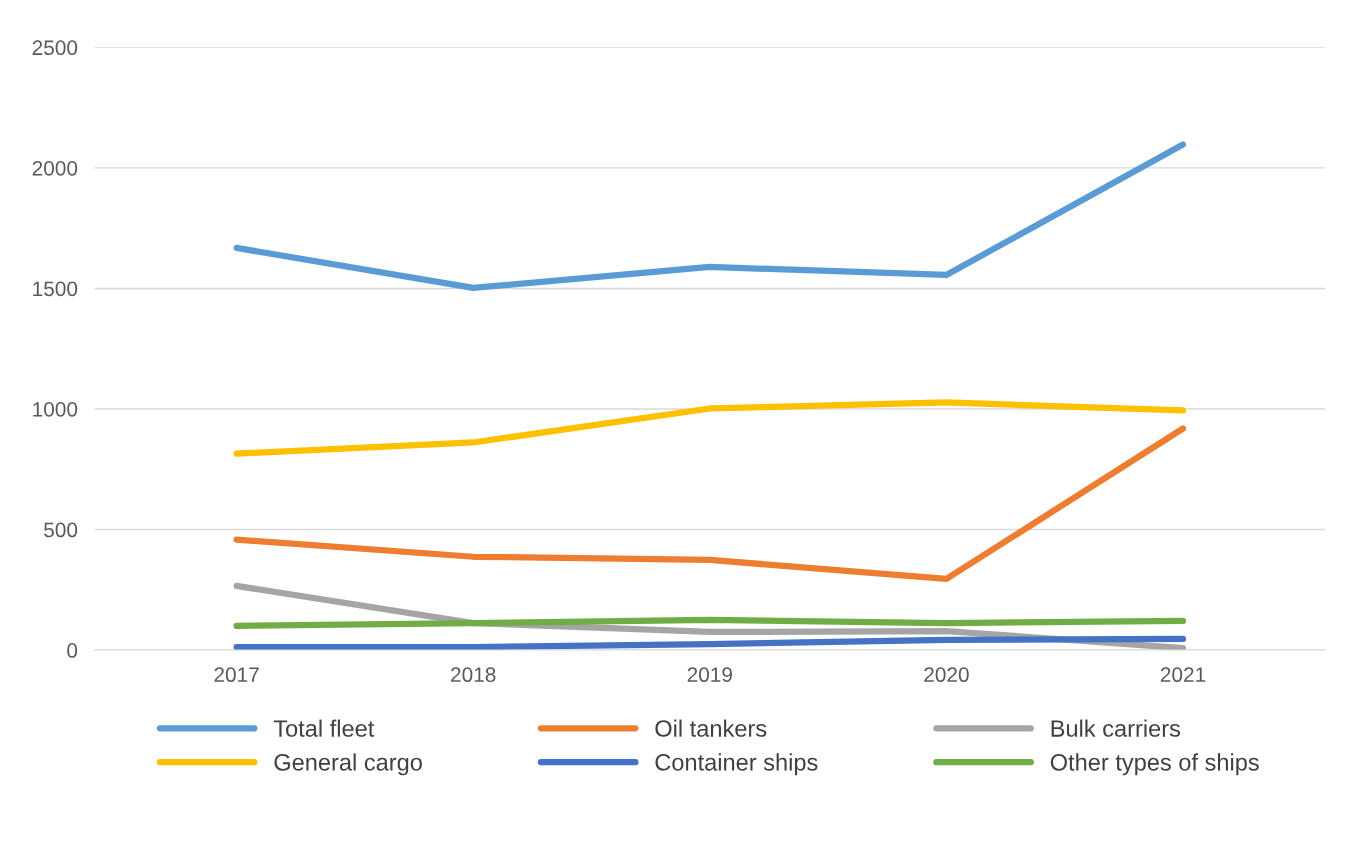 This screenshot has height=861, width=1352. What do you see at coordinates (55, 48) in the screenshot?
I see `y-tick-label: 2500` at bounding box center [55, 48].